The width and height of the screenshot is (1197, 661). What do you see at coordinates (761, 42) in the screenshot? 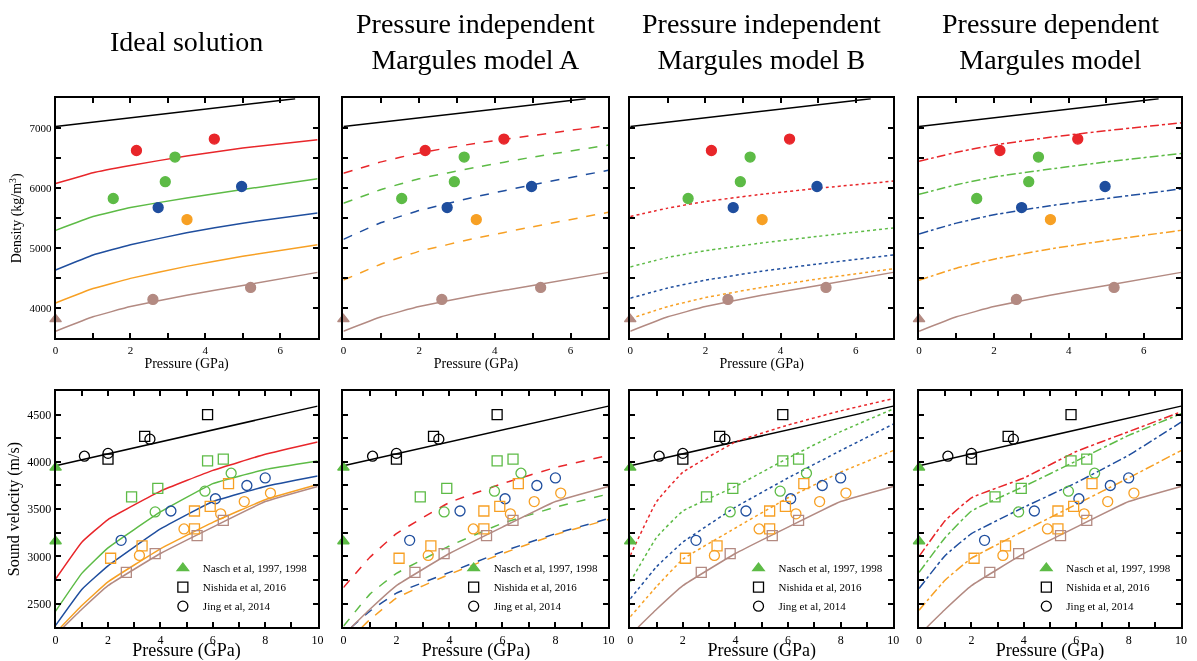
I see `chart-title: Pressure independent Margules model B` at bounding box center [761, 42].